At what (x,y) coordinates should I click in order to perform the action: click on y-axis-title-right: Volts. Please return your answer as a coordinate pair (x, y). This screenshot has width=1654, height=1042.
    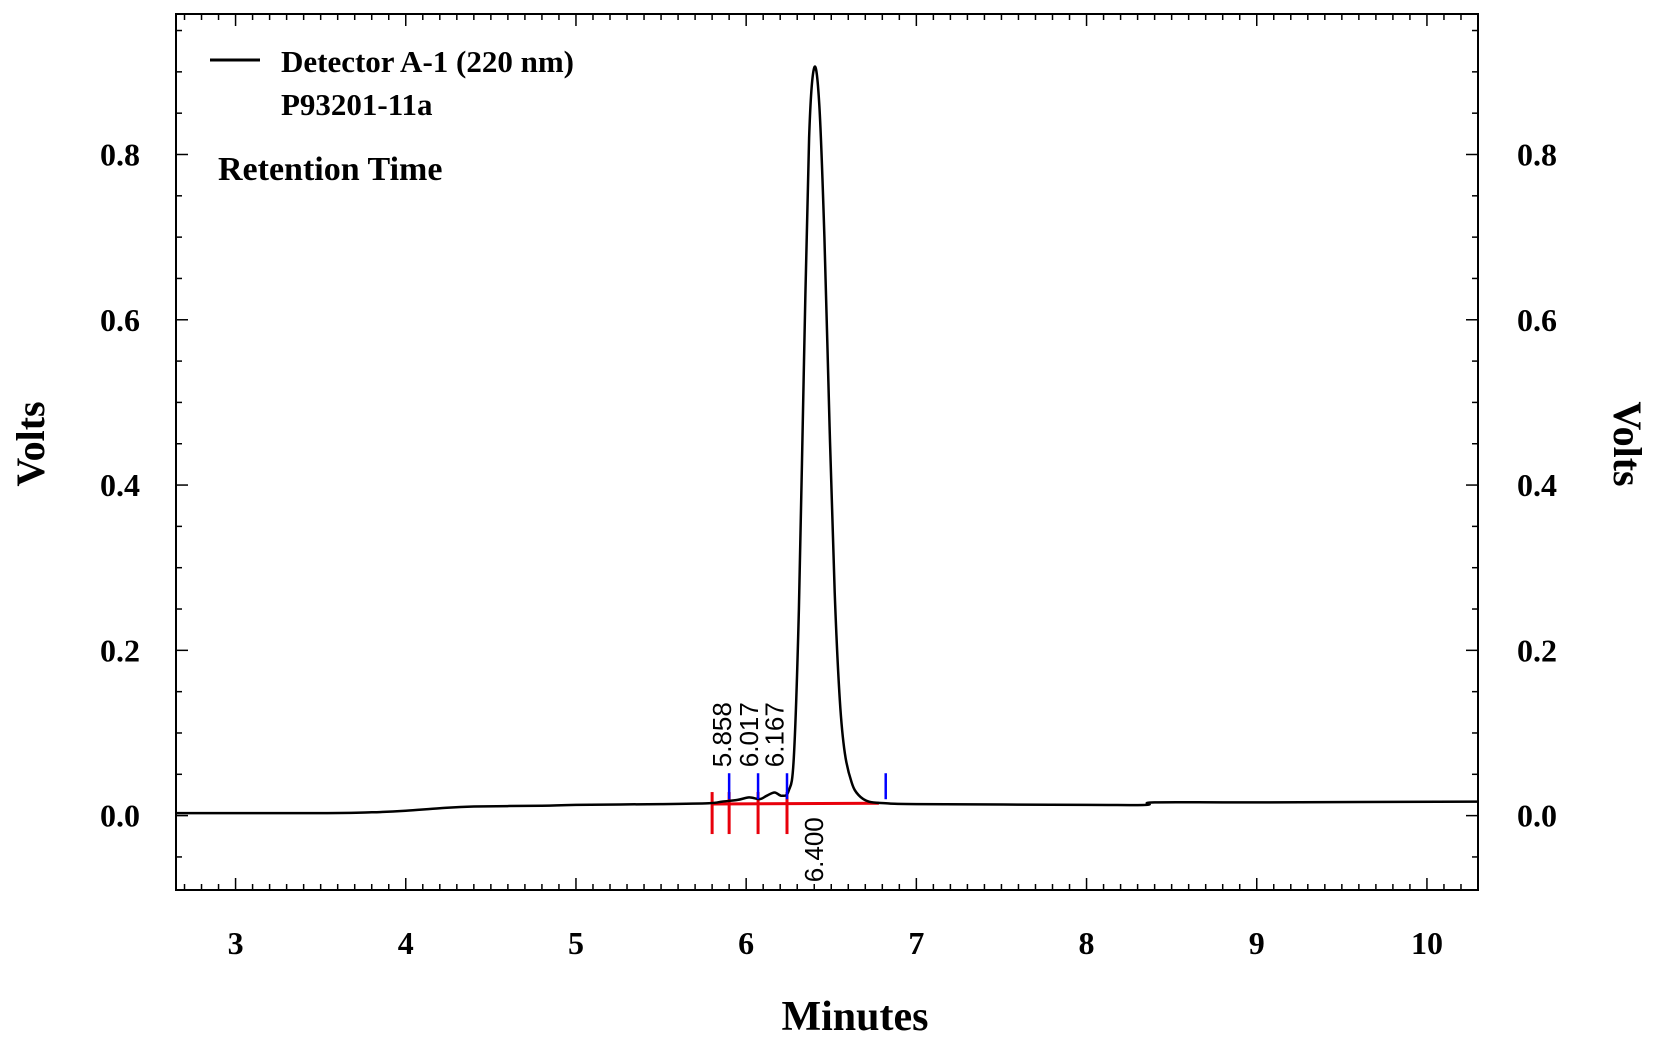
    Looking at the image, I should click on (1627, 443).